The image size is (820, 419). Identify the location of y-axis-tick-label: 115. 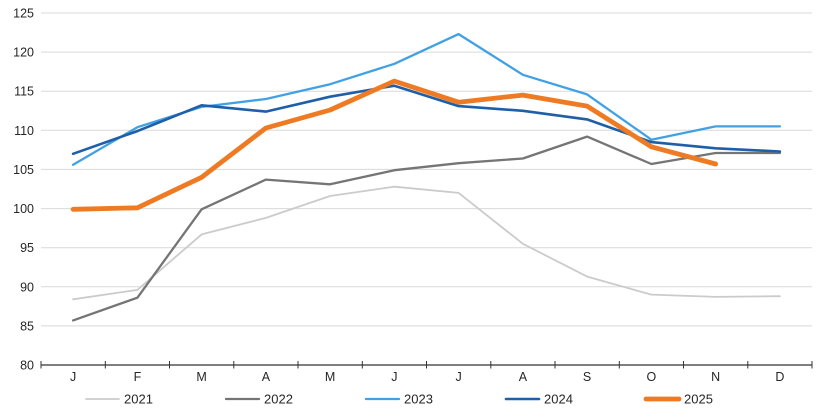
(24, 92).